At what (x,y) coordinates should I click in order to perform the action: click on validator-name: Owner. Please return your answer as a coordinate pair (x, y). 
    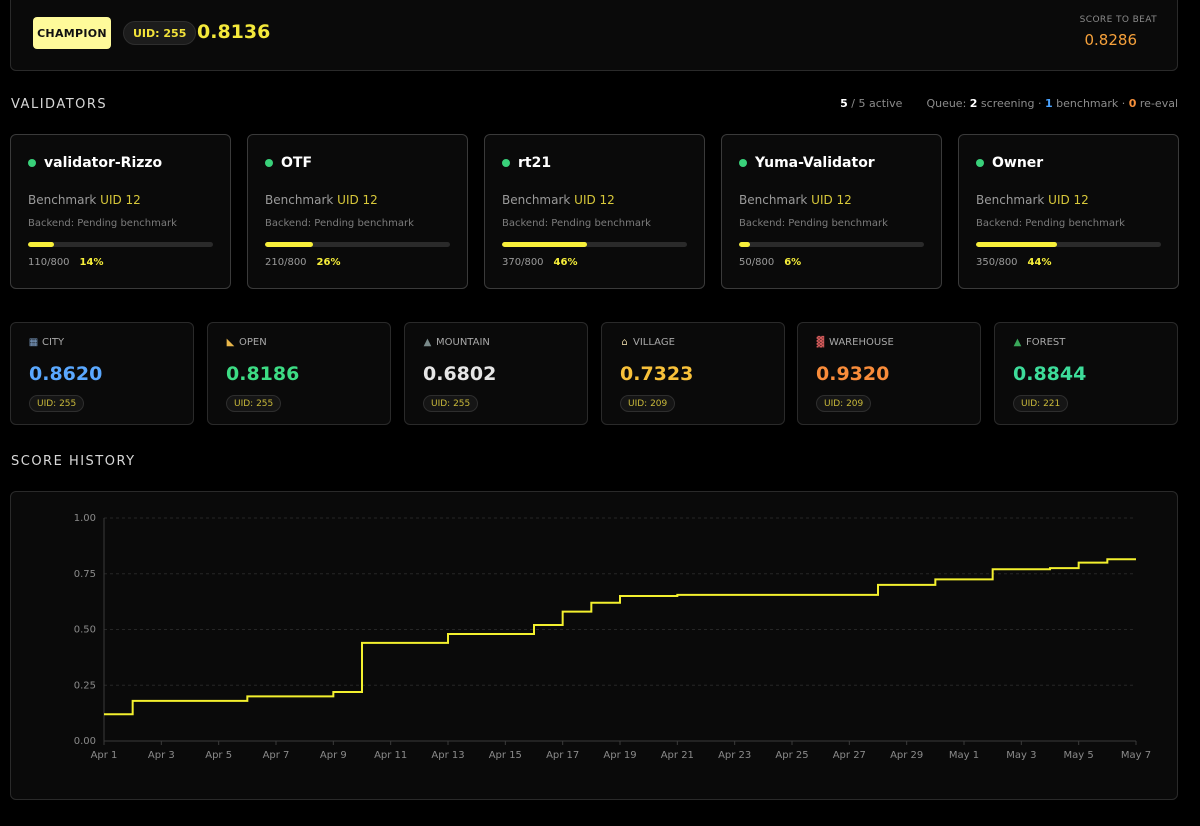
    Looking at the image, I should click on (1018, 163).